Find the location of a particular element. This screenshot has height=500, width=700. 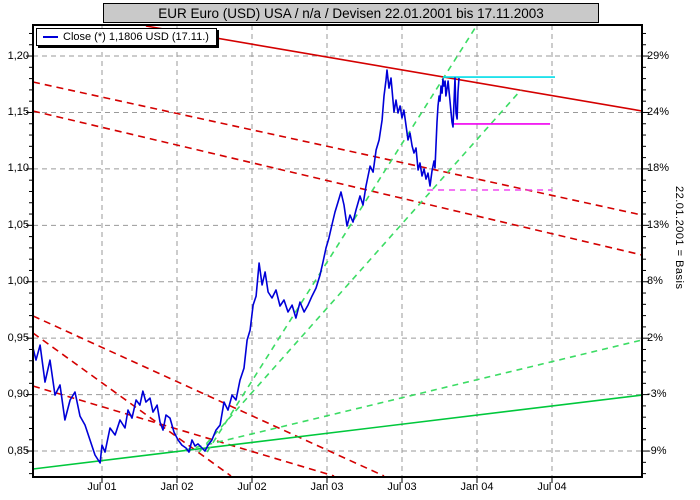

x-tick-label: Jul 02 is located at coordinates (252, 487).